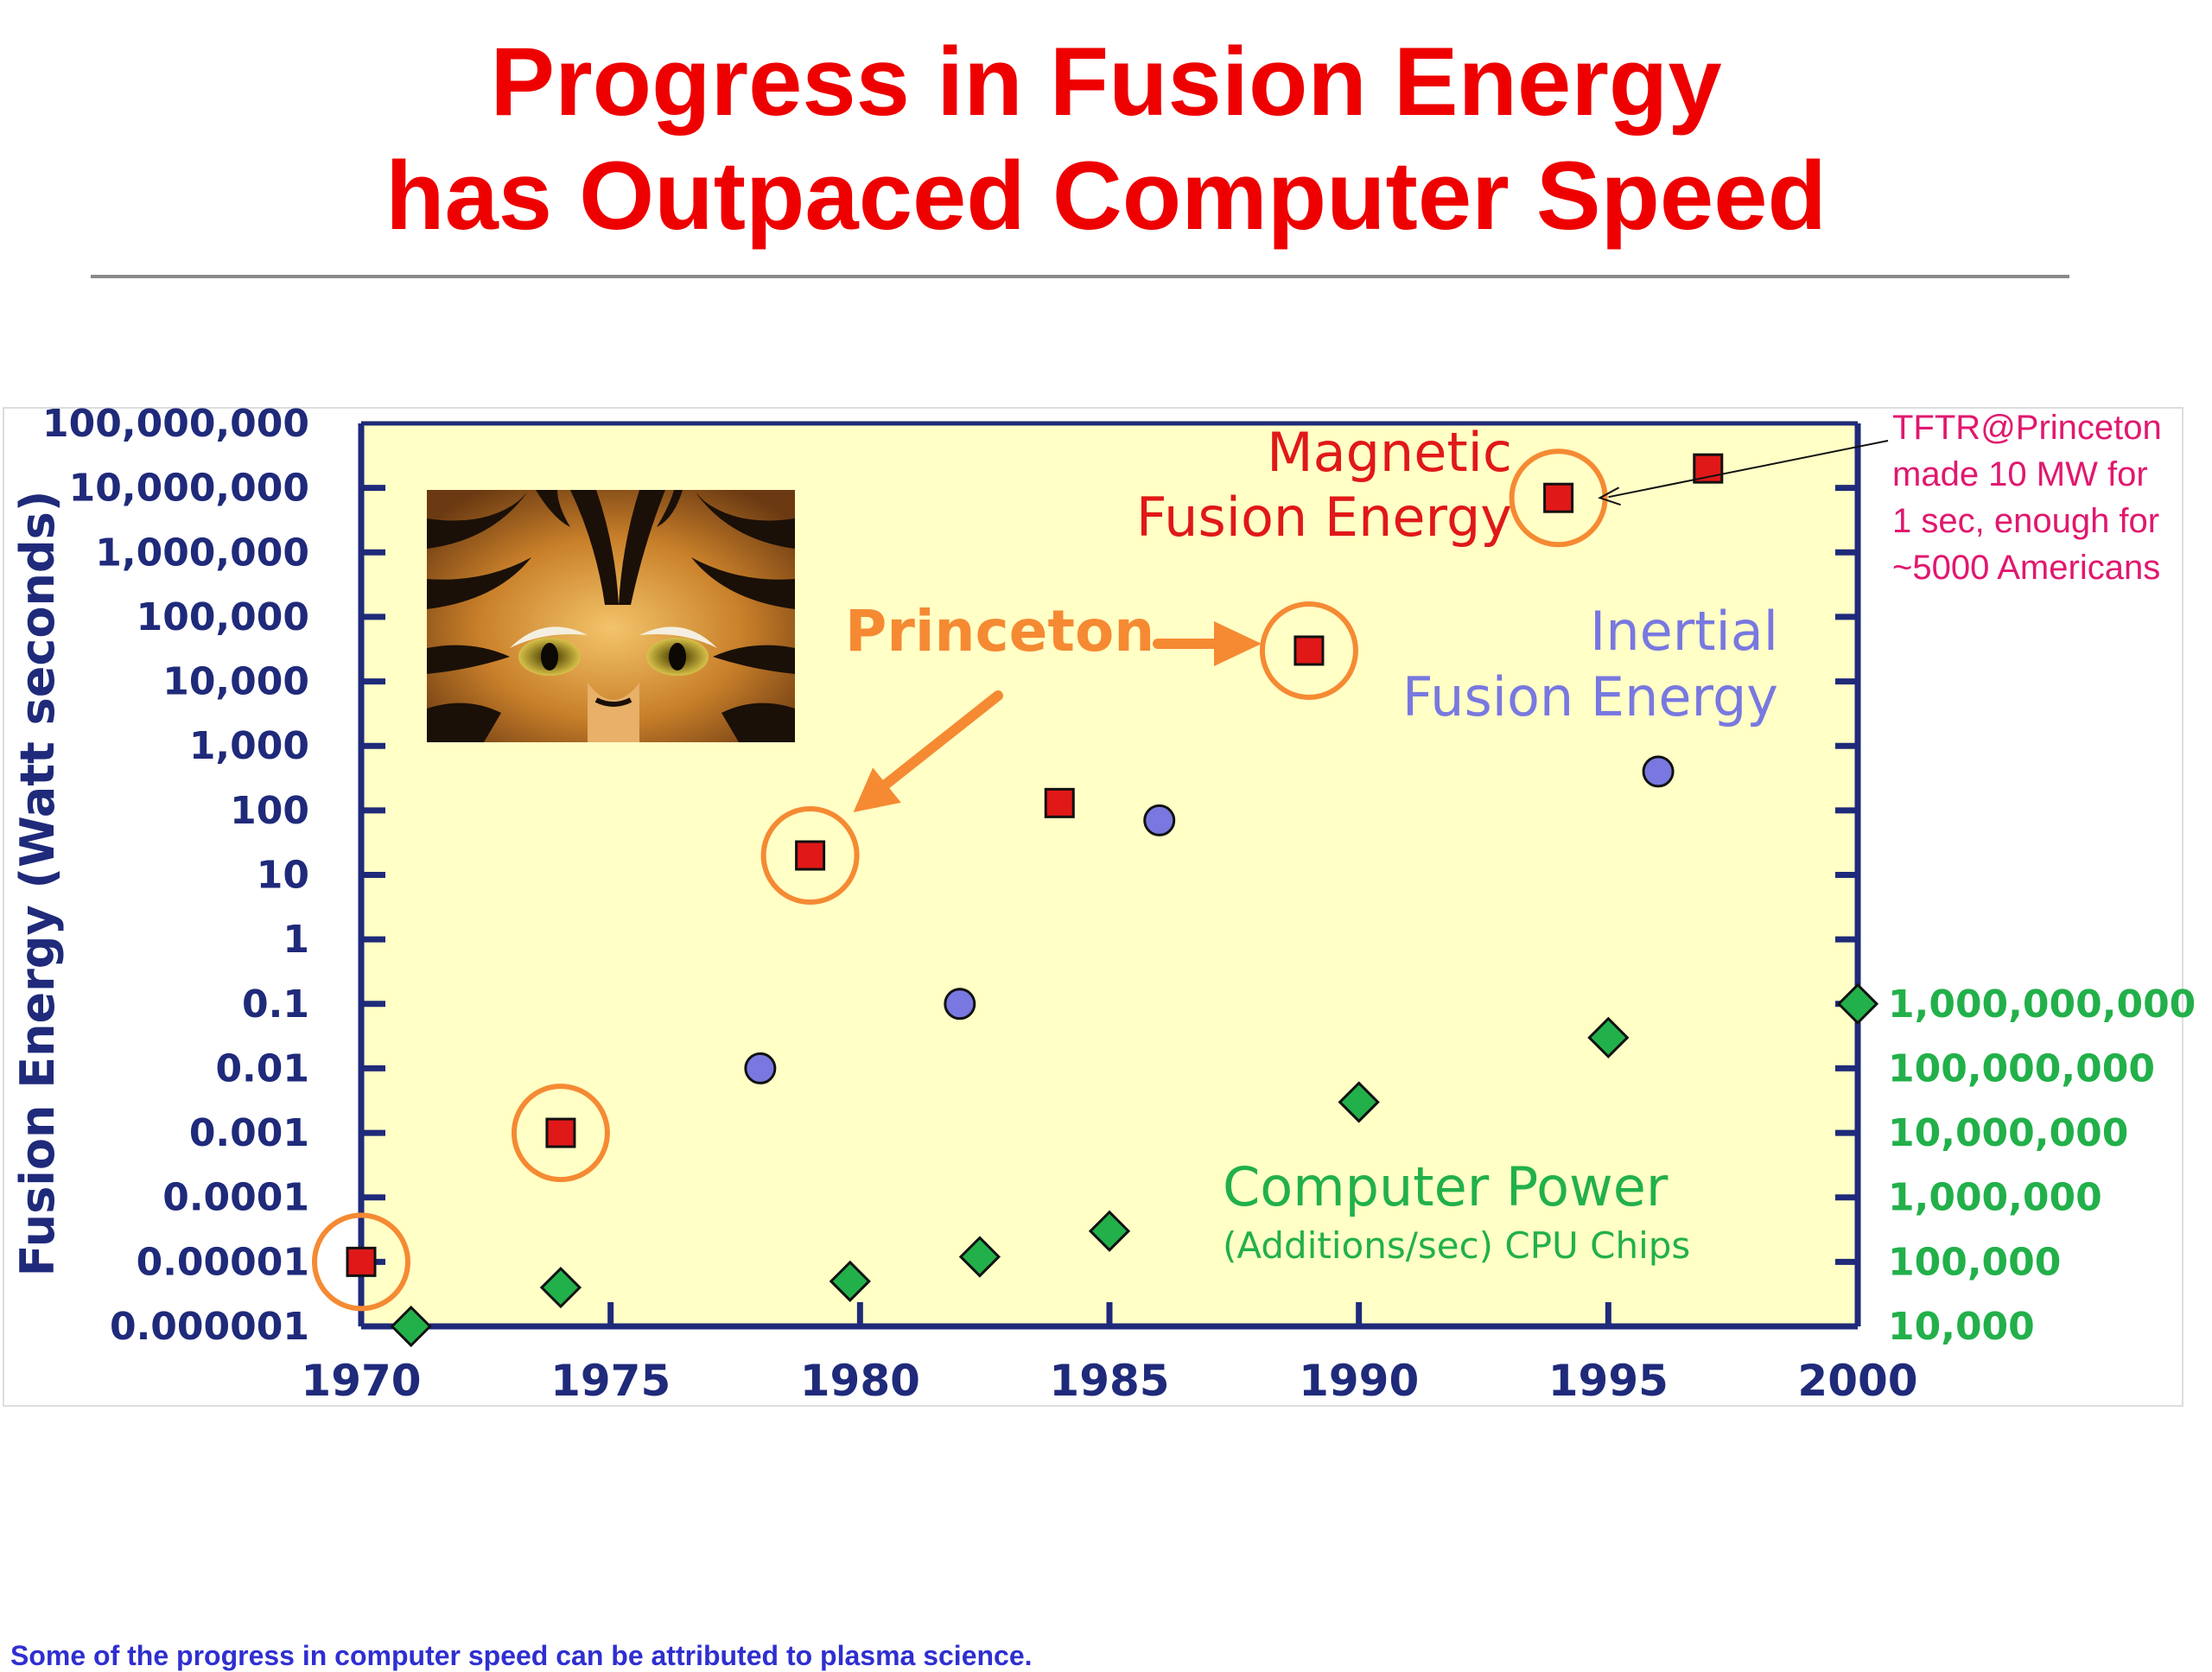 The height and width of the screenshot is (1672, 2212). What do you see at coordinates (37, 884) in the screenshot?
I see `y-axis-title: Fusion Energy (Watt seconds)` at bounding box center [37, 884].